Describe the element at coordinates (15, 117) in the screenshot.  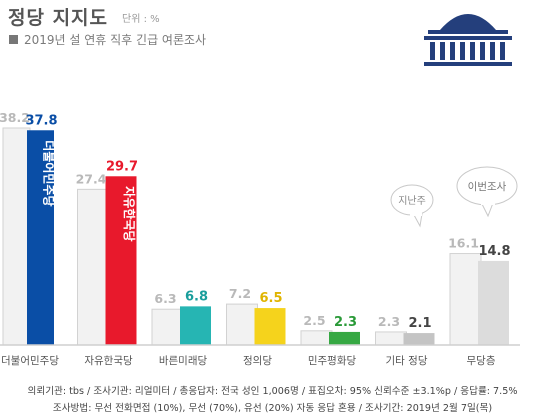
I see `previous-value-label: 38.2` at that location.